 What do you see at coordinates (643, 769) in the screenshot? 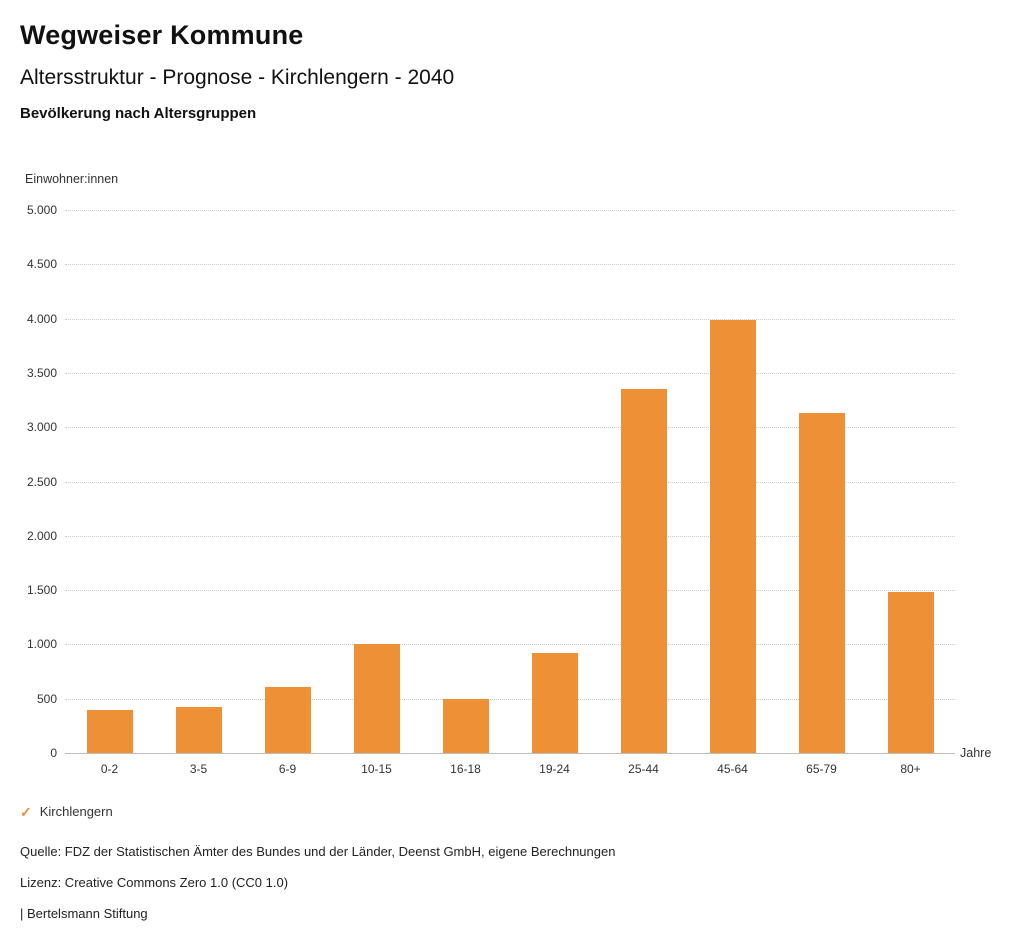
I see `x-tick-label: 25-44` at bounding box center [643, 769].